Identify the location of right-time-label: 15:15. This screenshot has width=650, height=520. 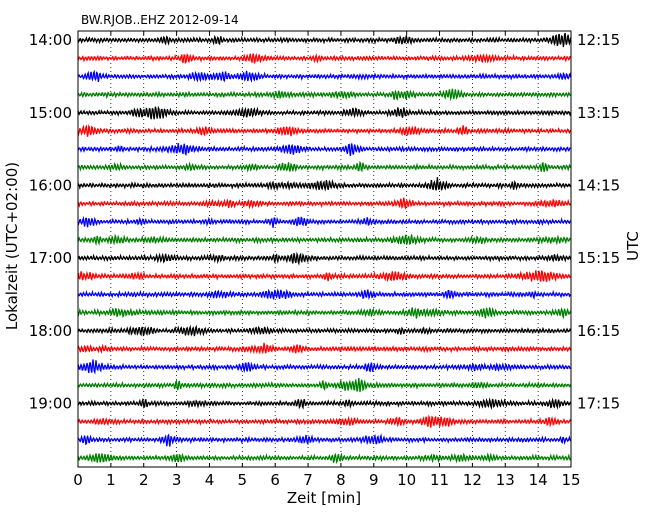
(598, 258).